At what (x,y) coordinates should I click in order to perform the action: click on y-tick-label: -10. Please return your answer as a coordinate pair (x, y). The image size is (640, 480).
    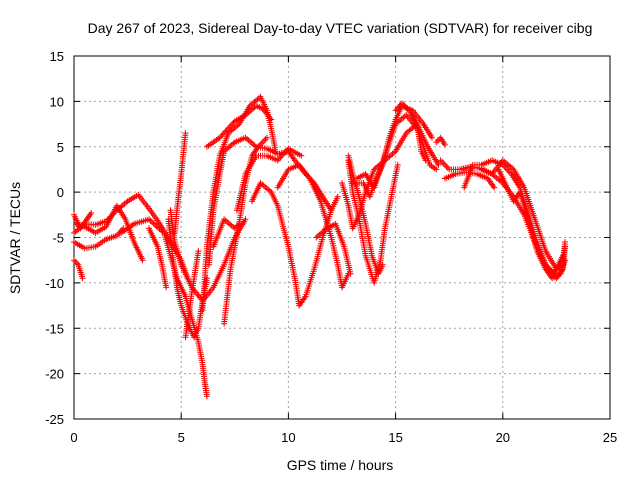
    Looking at the image, I should click on (54, 283).